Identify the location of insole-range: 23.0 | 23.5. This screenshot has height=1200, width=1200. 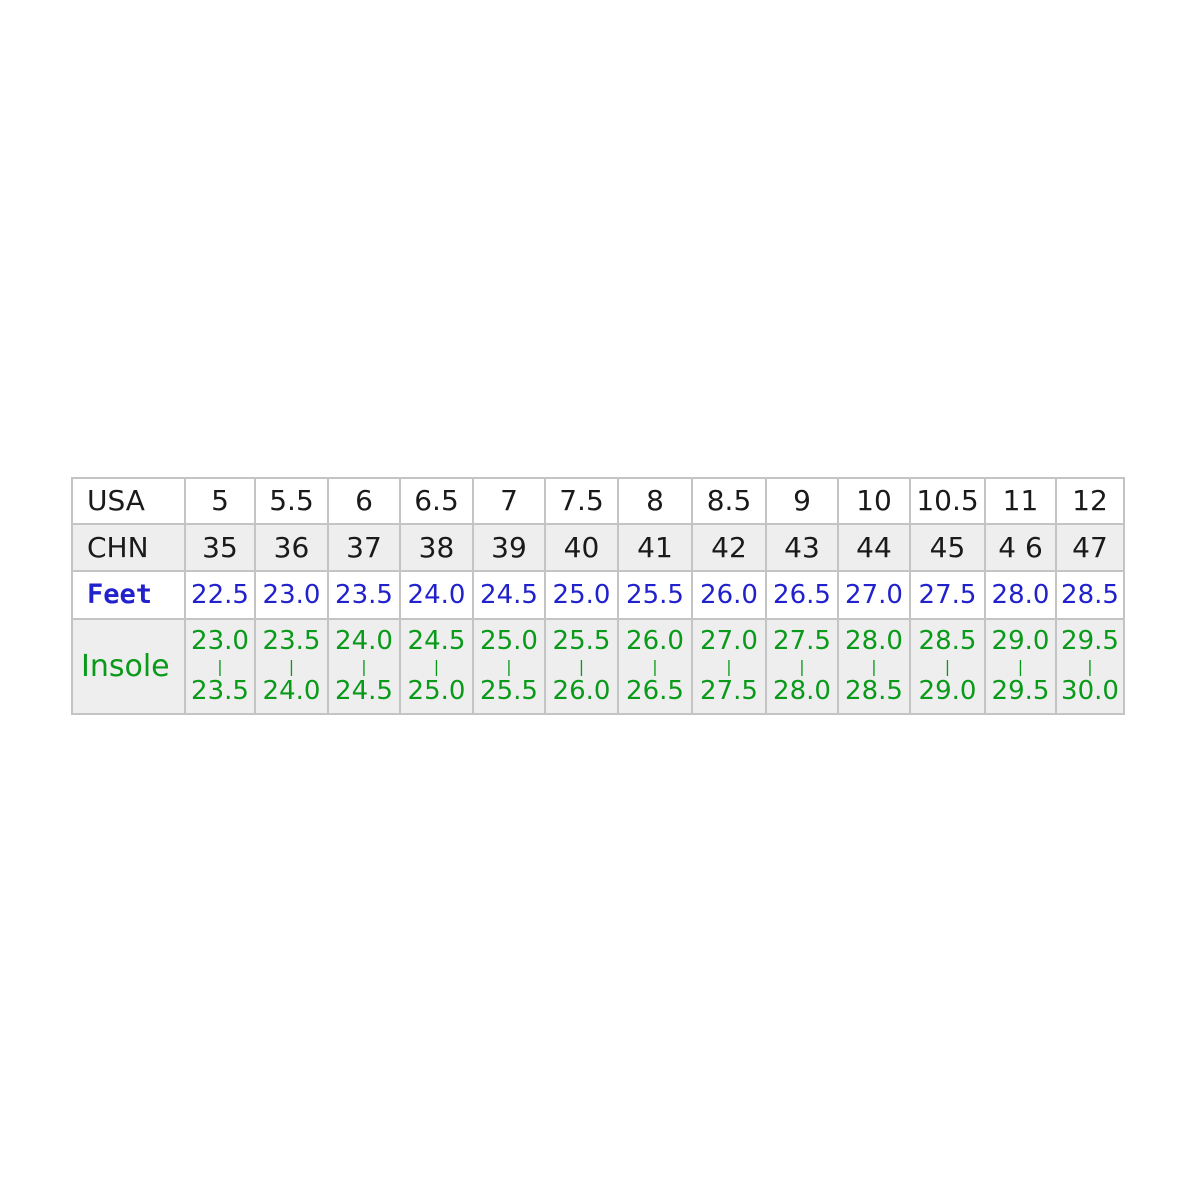
(220, 666).